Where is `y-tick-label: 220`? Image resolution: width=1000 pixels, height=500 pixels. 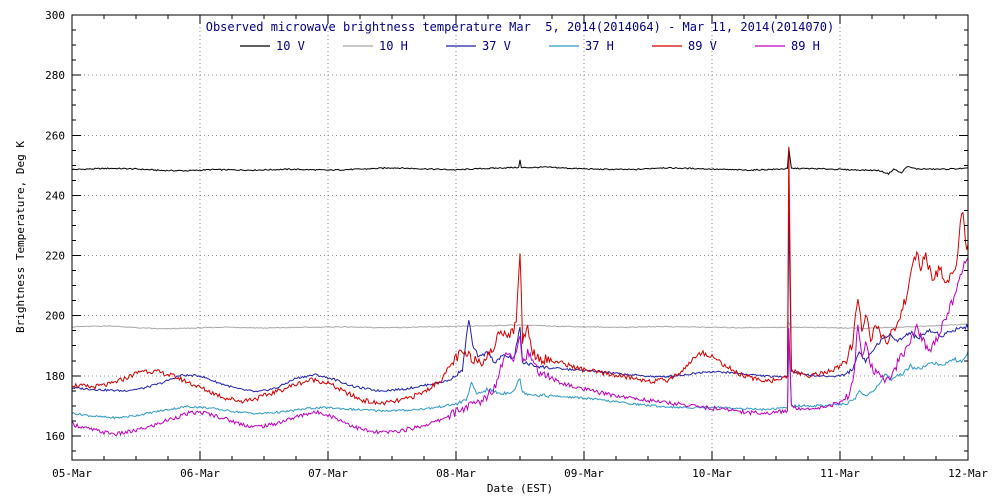 y-tick-label: 220 is located at coordinates (55, 256).